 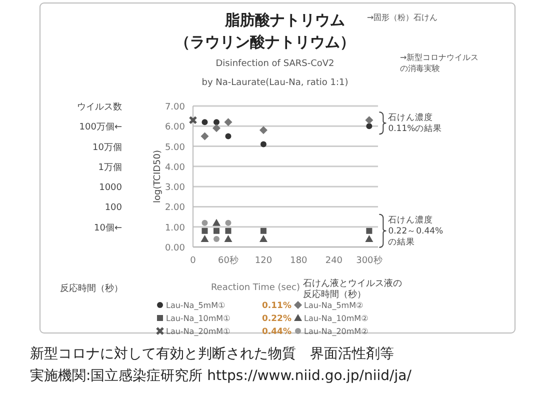 What do you see at coordinates (99, 107) in the screenshot?
I see `text: ウイルス数` at bounding box center [99, 107].